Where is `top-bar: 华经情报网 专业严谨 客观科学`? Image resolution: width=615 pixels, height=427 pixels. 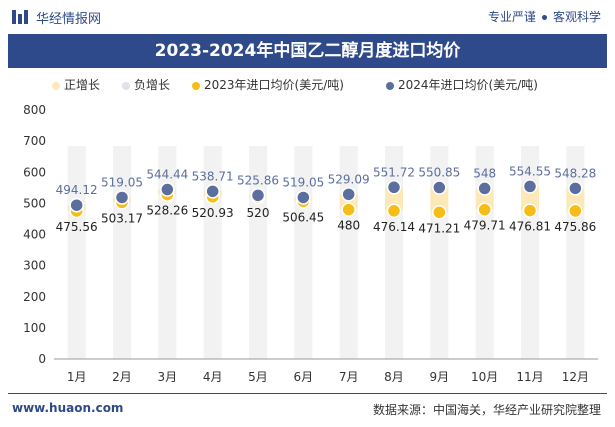 top-bar: 华经情报网 专业严谨 客观科学 is located at coordinates (307, 17).